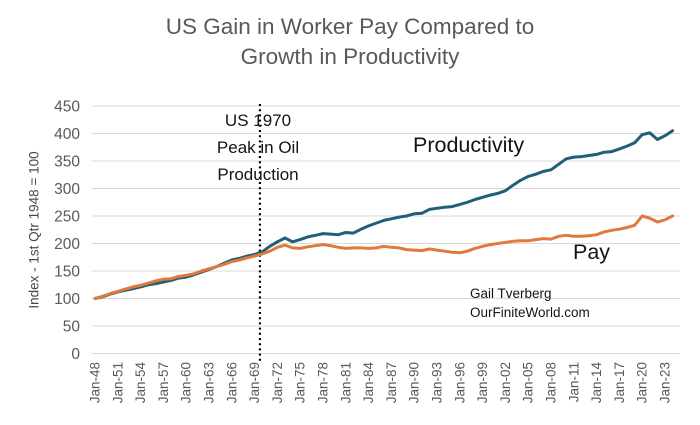 The image size is (700, 425). I want to click on x-tick-label: Jan-23, so click(665, 382).